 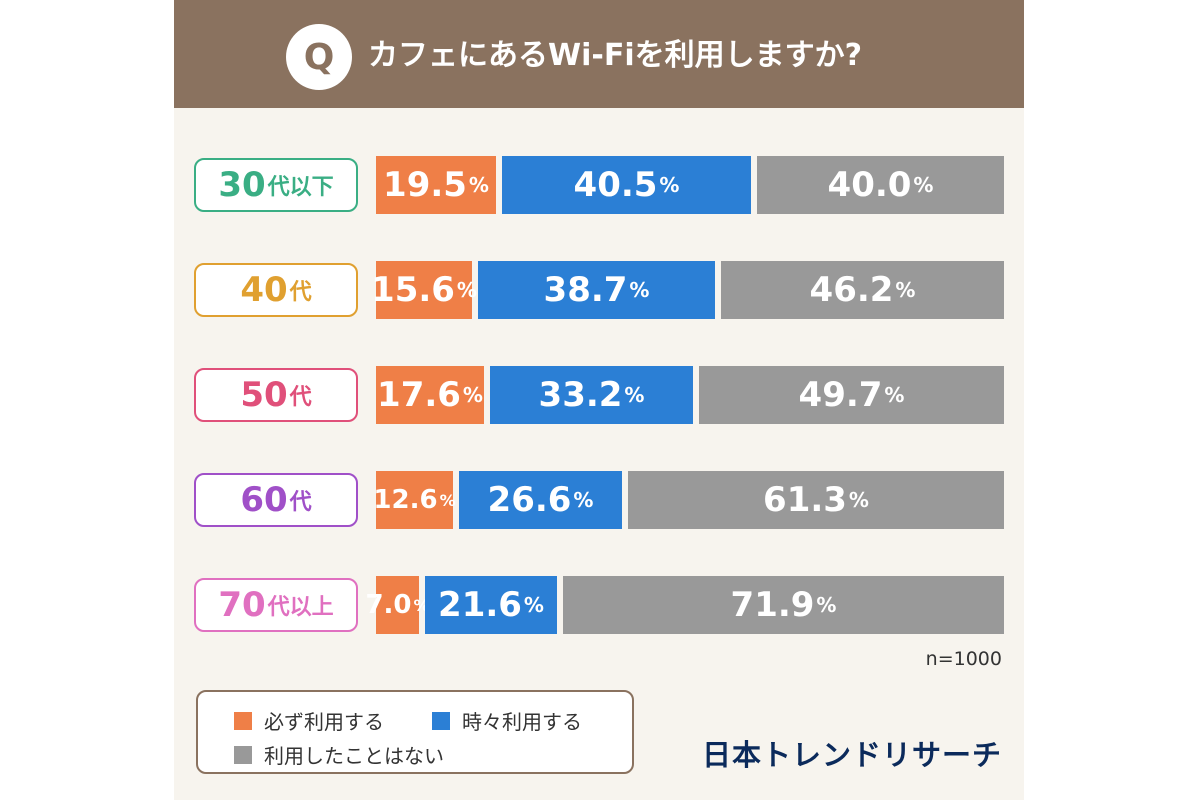 I want to click on legend-label-always: 必ず利用する, so click(x=324, y=722).